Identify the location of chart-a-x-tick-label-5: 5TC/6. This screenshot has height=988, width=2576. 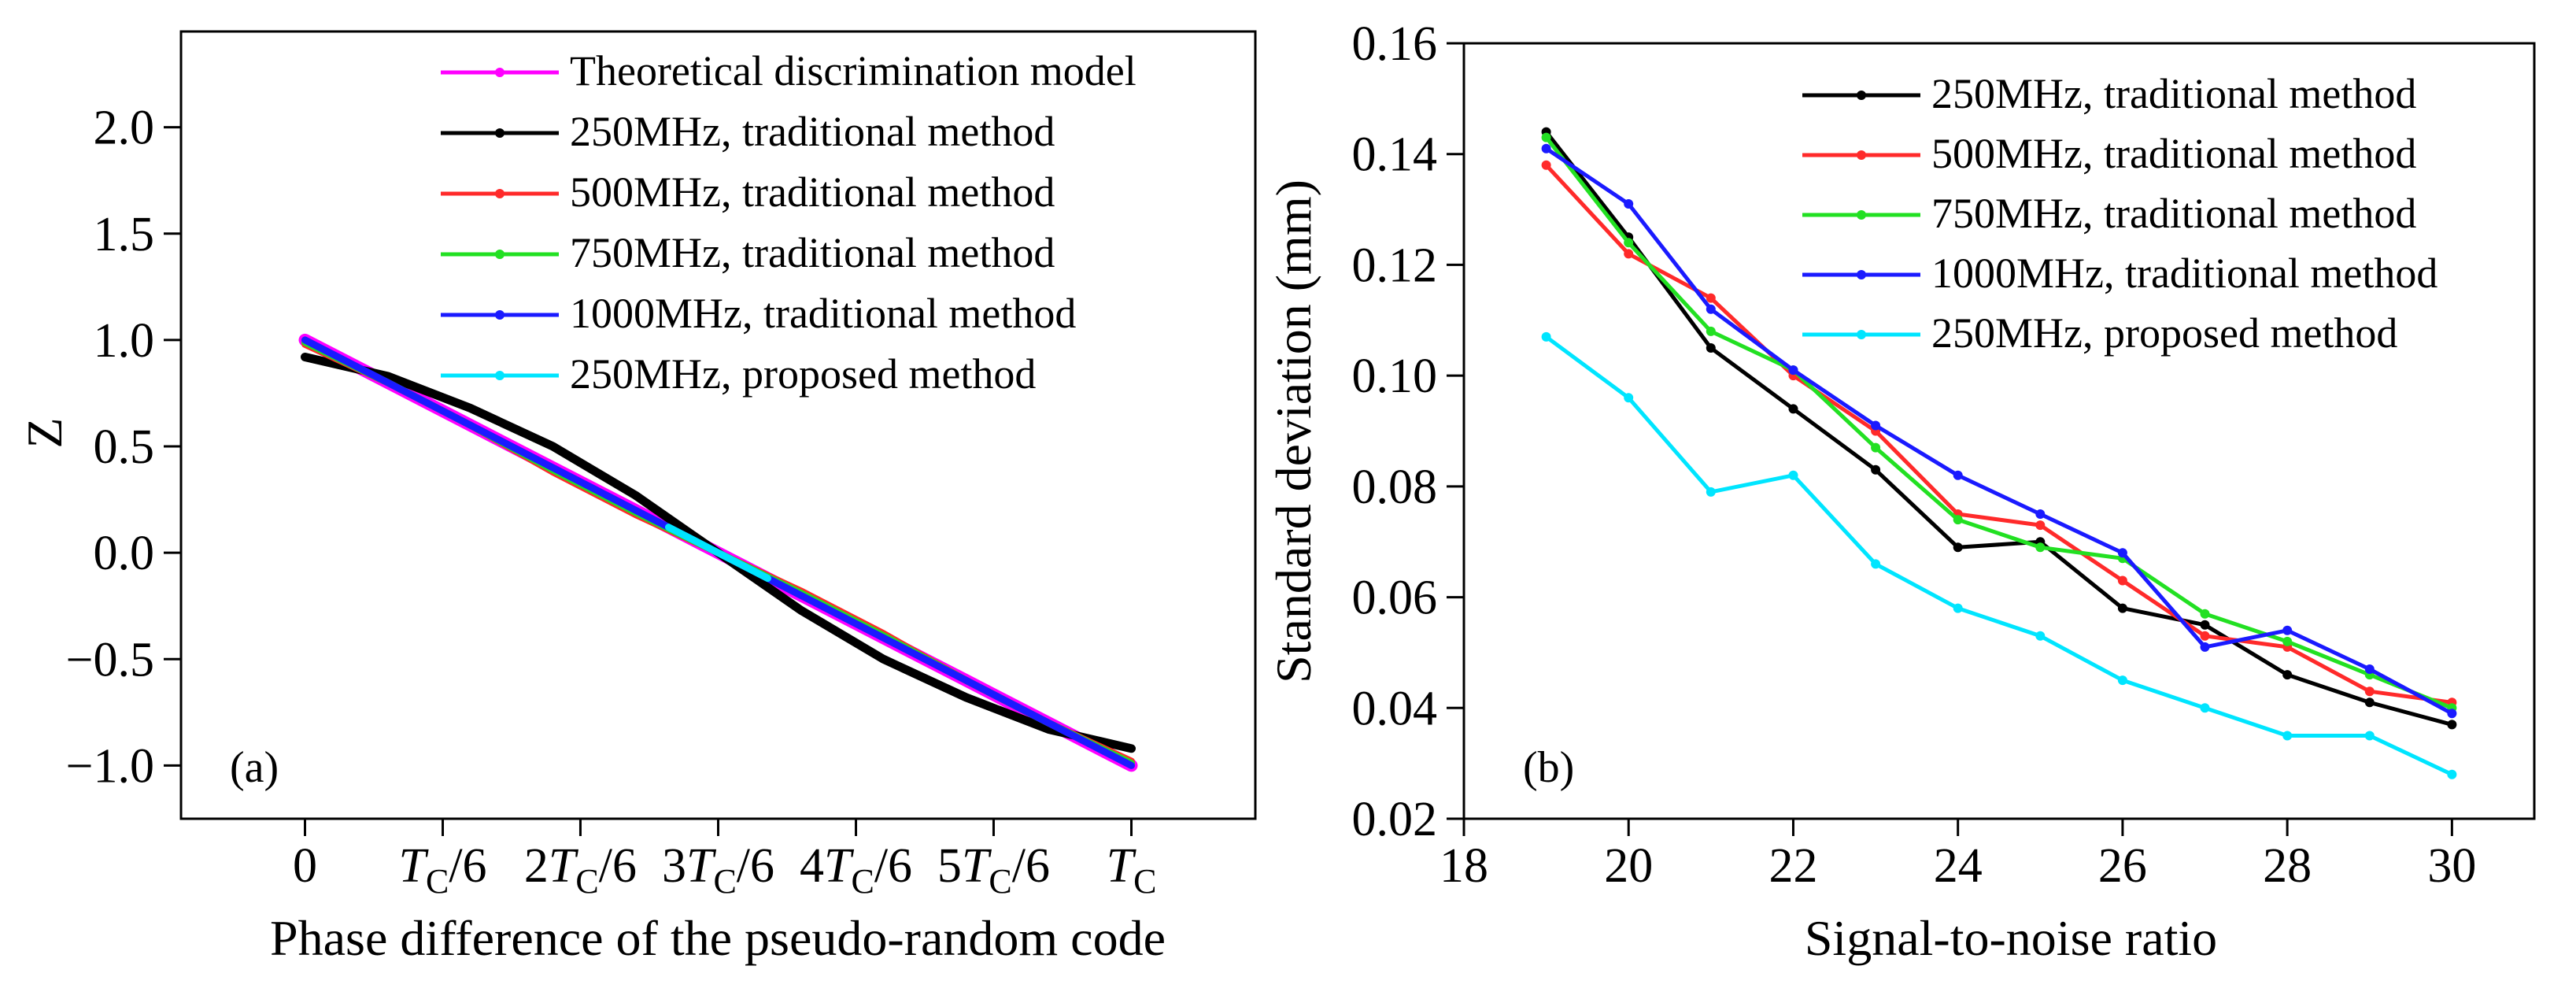
(993, 870).